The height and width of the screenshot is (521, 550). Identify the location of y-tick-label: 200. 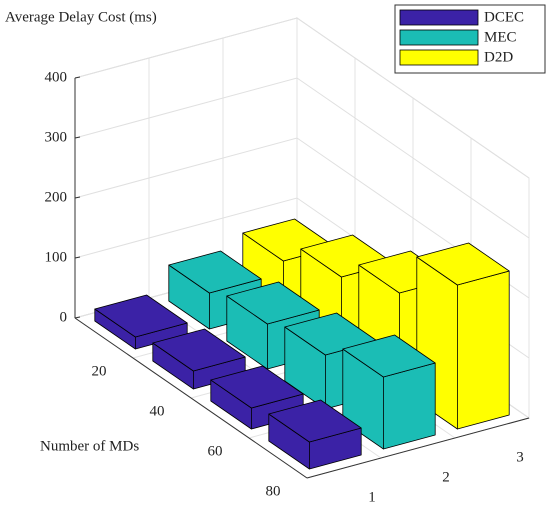
(56, 197).